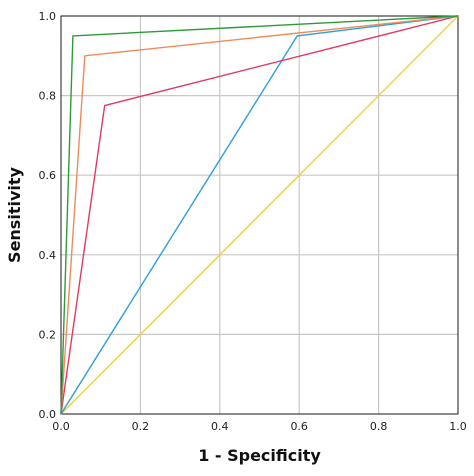  Describe the element at coordinates (48, 414) in the screenshot. I see `y-tick-label: 0.0` at that location.